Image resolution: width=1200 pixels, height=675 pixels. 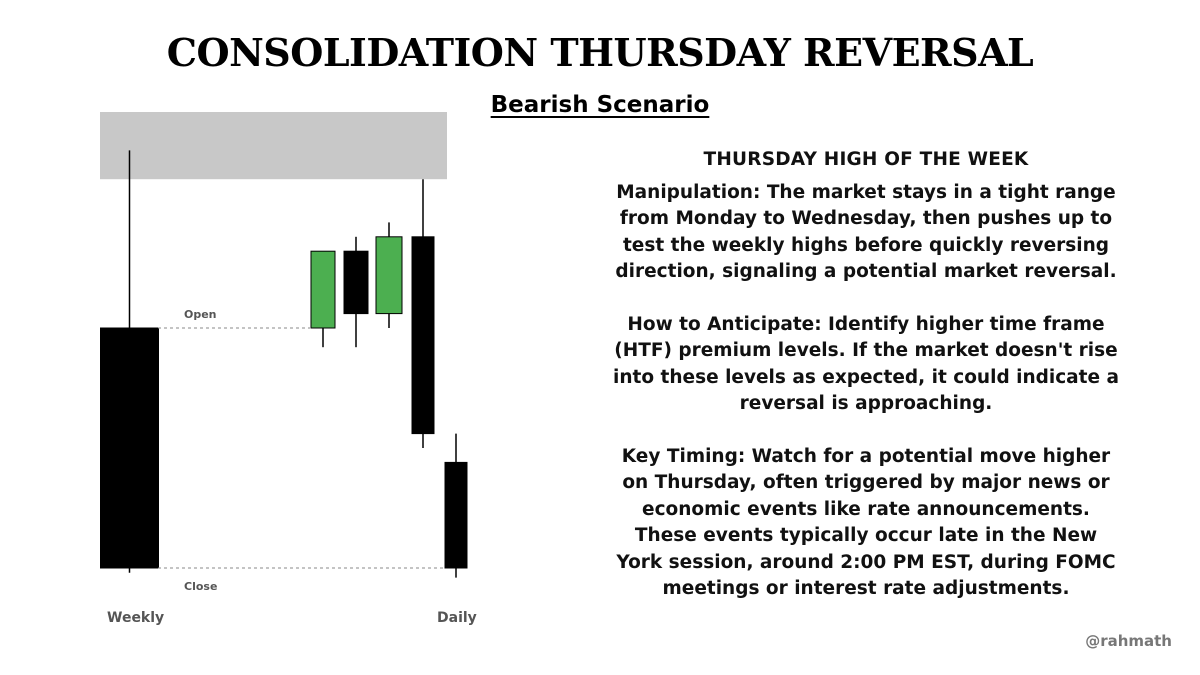 What do you see at coordinates (273, 146) in the screenshot?
I see `premium-zone` at bounding box center [273, 146].